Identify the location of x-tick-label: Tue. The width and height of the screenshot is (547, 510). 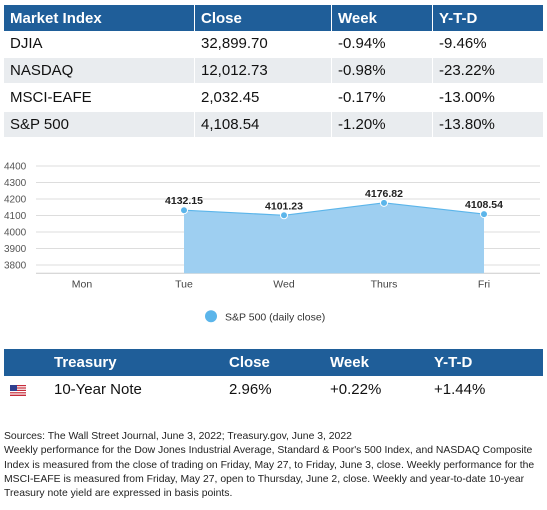
(184, 284).